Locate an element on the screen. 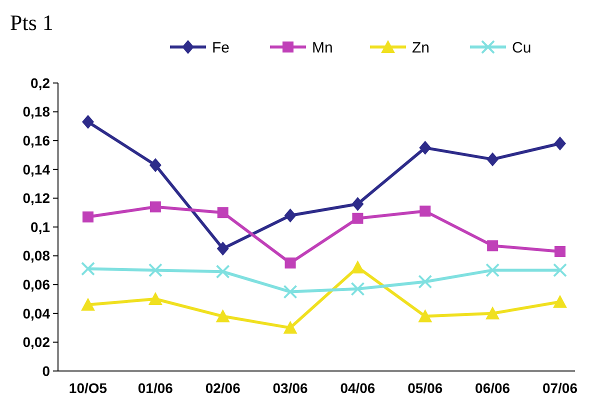 Image resolution: width=595 pixels, height=416 pixels. x-tick-label: 01/06 is located at coordinates (156, 388).